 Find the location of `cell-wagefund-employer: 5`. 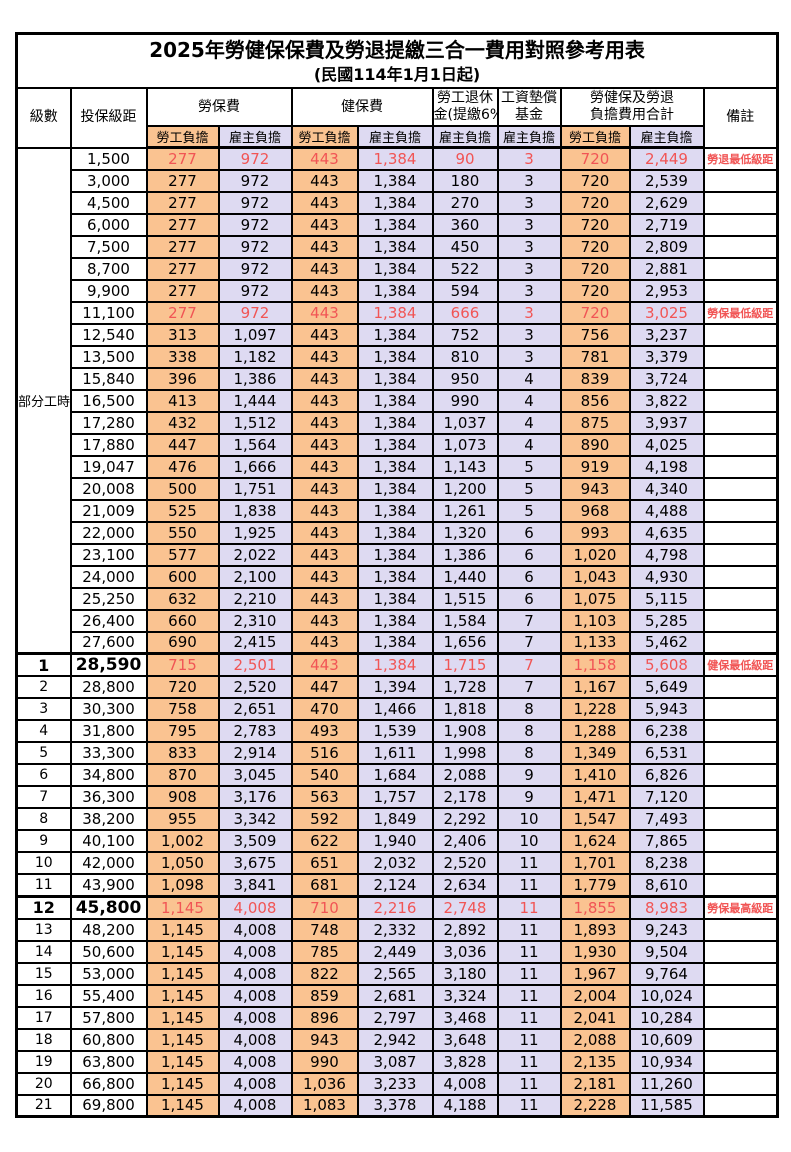

cell-wagefund-employer: 5 is located at coordinates (529, 466).